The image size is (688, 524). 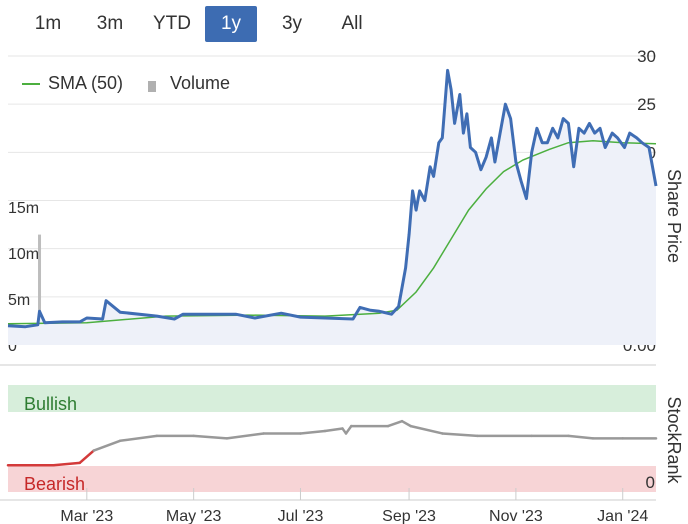 I want to click on range-tab-all: All, so click(x=352, y=23).